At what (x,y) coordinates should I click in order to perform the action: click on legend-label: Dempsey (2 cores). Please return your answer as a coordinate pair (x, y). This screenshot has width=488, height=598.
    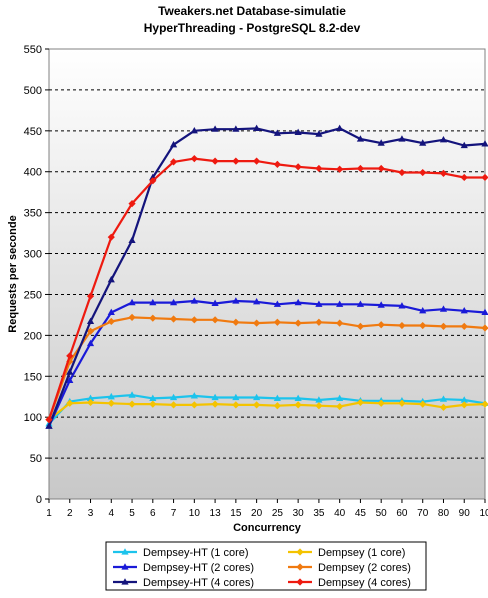
    Looking at the image, I should click on (364, 568).